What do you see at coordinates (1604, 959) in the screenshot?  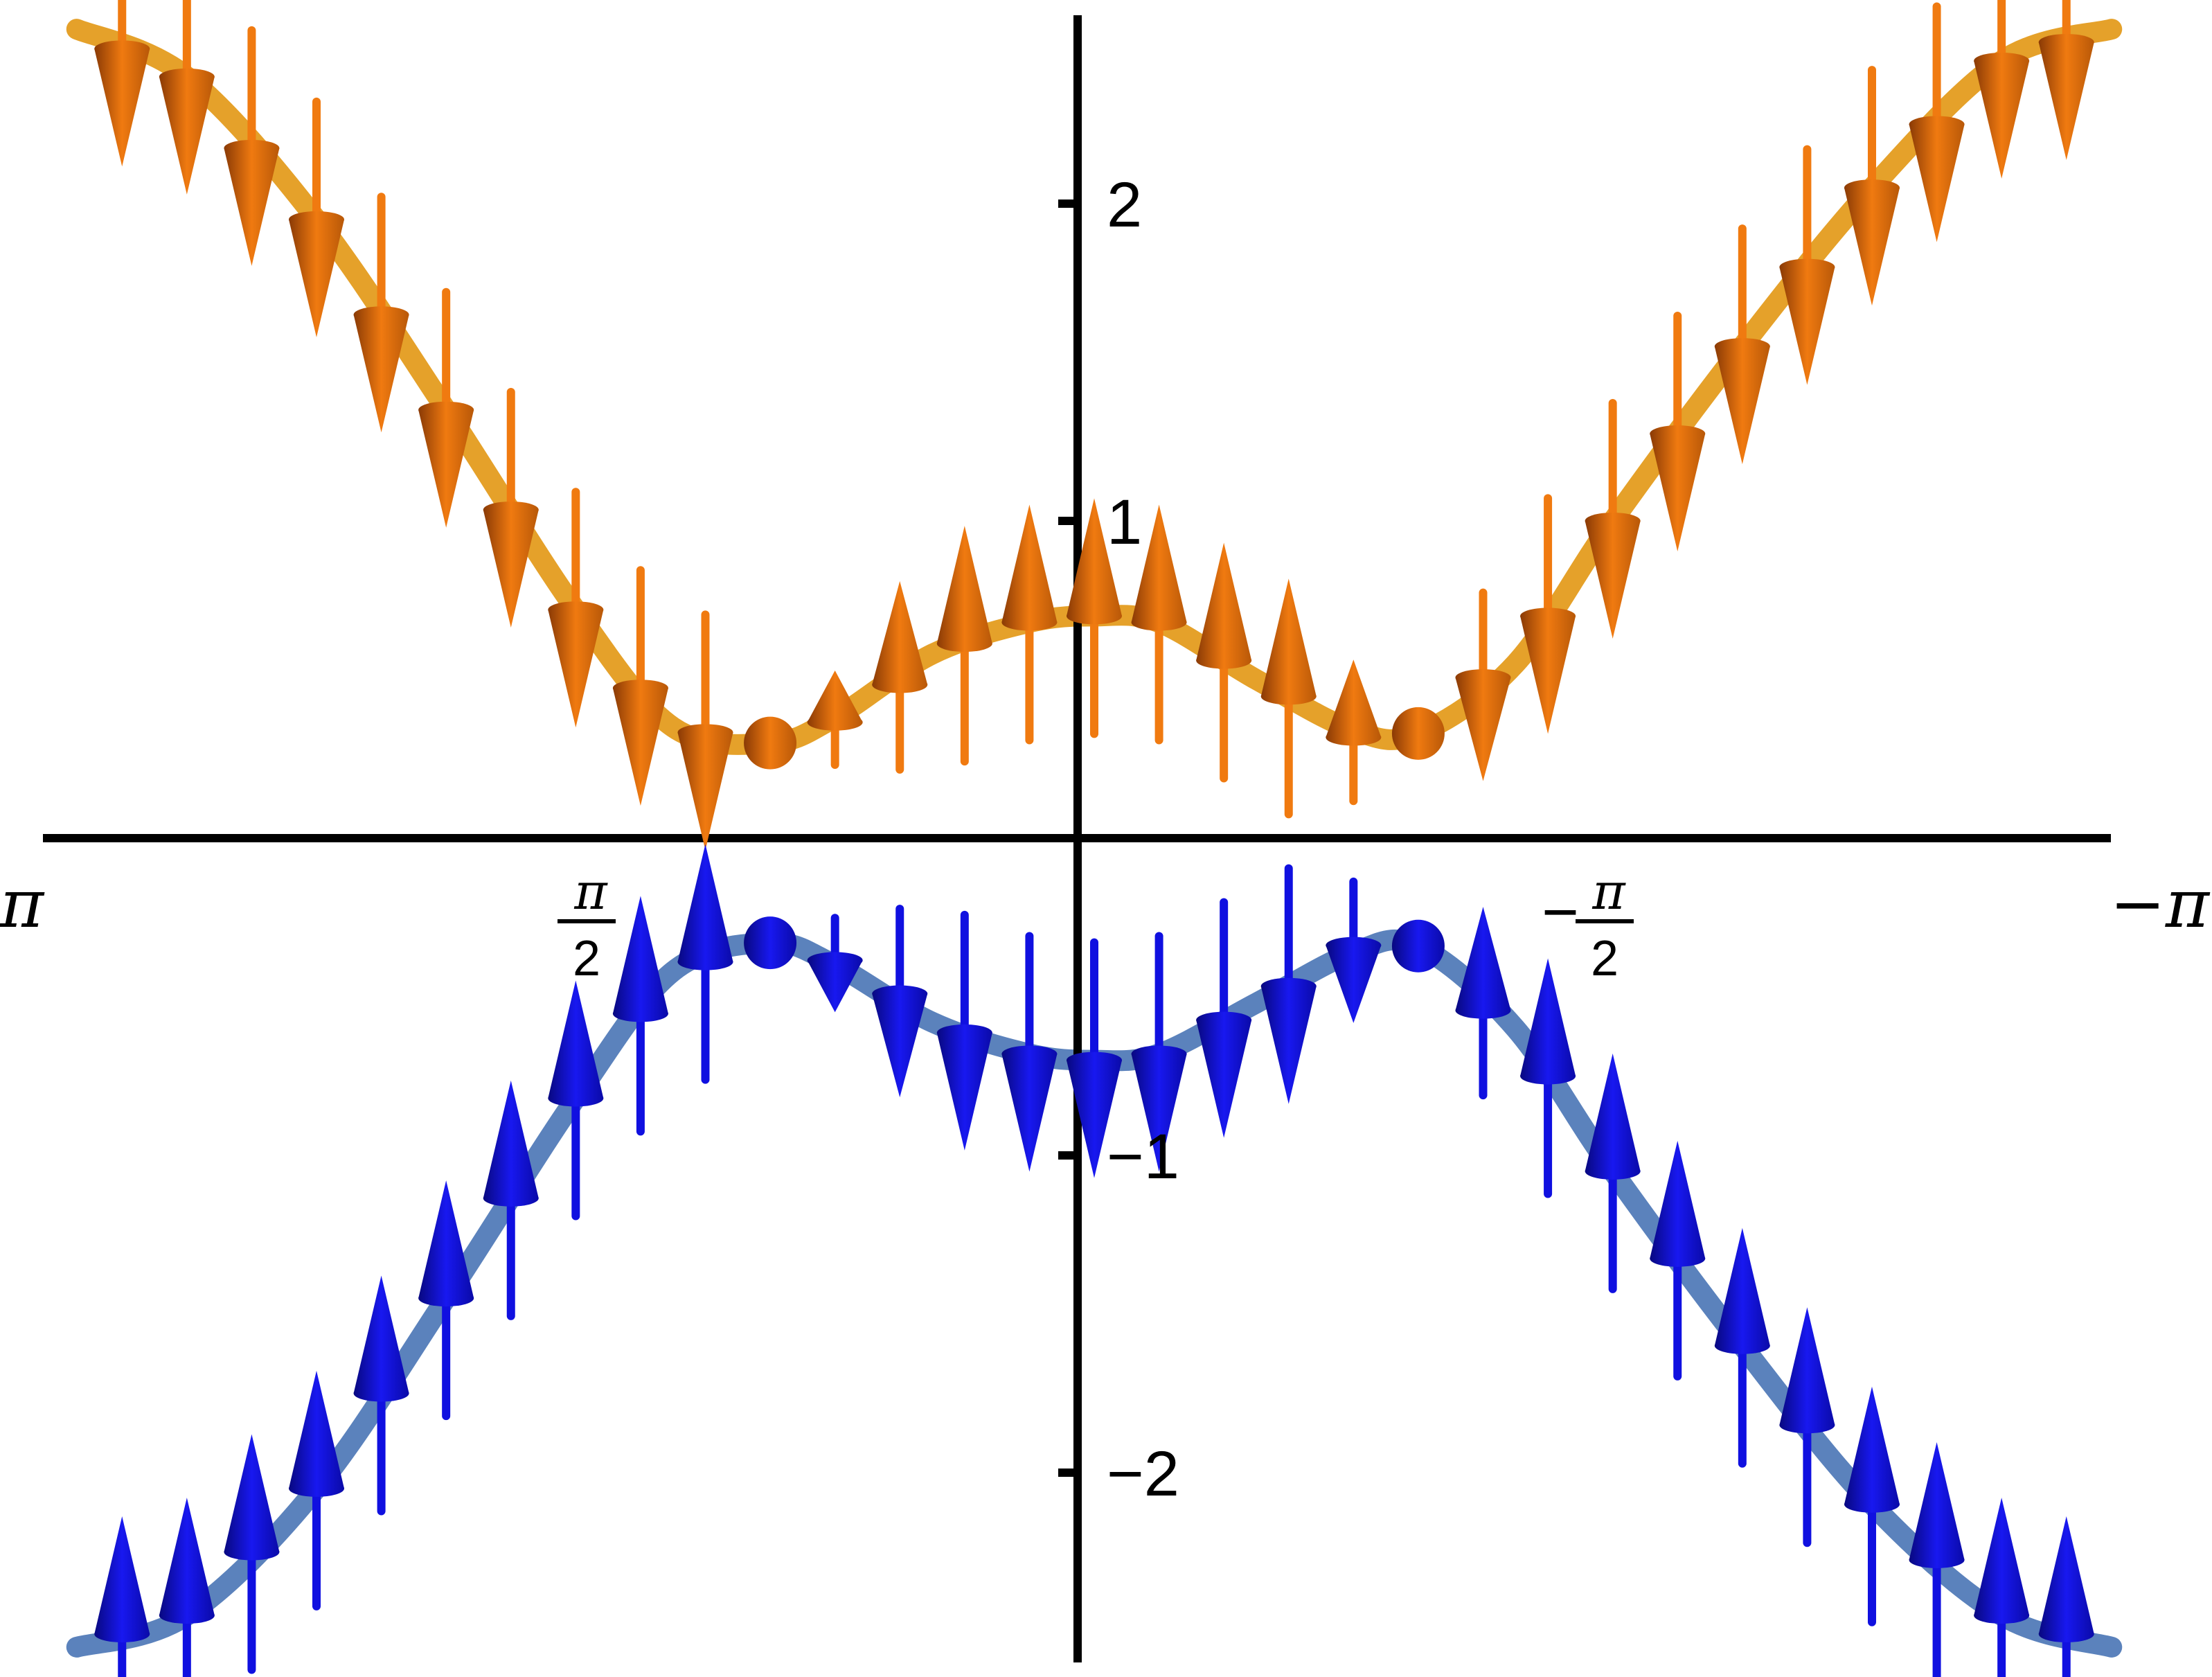 I see `x-tick-denominator: 2` at bounding box center [1604, 959].